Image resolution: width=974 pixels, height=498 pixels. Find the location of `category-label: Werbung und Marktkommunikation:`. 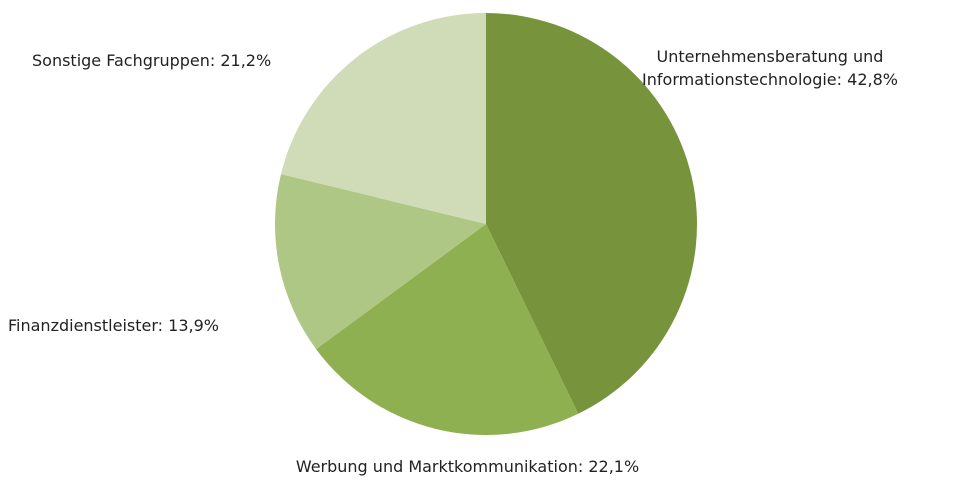

category-label: Werbung und Marktkommunikation: is located at coordinates (439, 466).